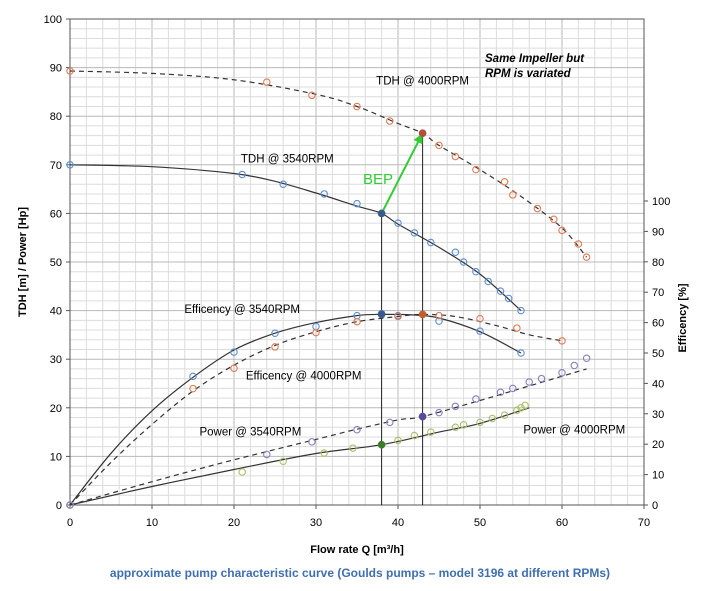 The height and width of the screenshot is (591, 720). I want to click on y2-tick-label: 60, so click(658, 324).